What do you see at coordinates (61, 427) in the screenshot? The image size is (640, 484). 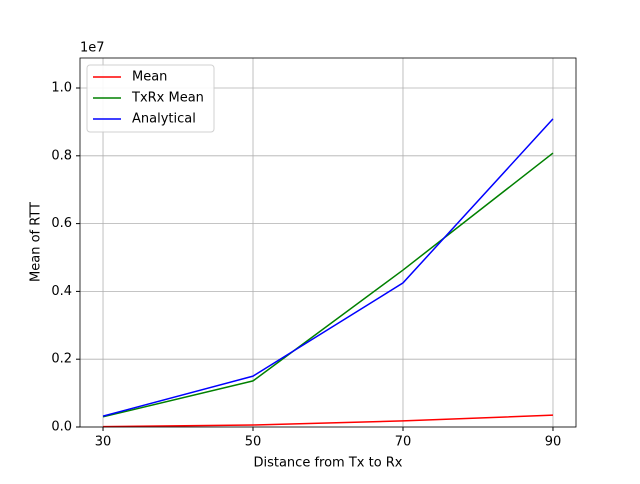 I see `y-tick-label: 0.0` at bounding box center [61, 427].